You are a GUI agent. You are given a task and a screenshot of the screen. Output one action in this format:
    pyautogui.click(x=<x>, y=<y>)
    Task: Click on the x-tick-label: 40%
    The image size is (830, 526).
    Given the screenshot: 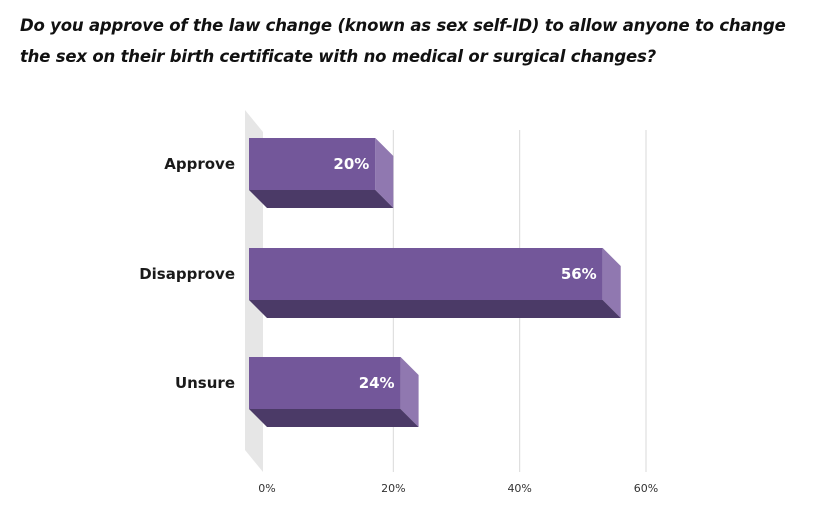 What is the action you would take?
    pyautogui.click(x=519, y=488)
    